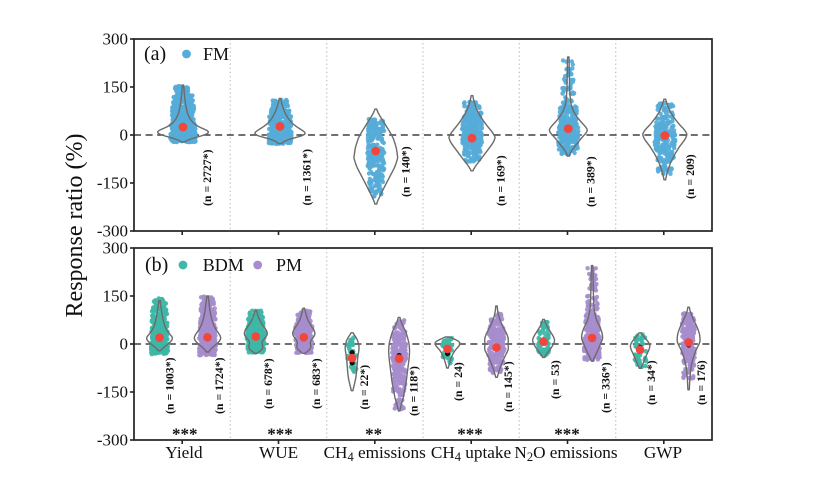  I want to click on svg-text: (n = 145*), so click(508, 386).